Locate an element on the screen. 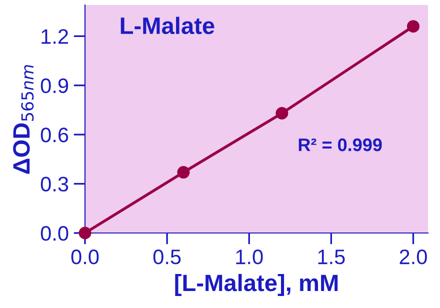 The width and height of the screenshot is (440, 308). annotation: R² = 0.999 is located at coordinates (340, 145).